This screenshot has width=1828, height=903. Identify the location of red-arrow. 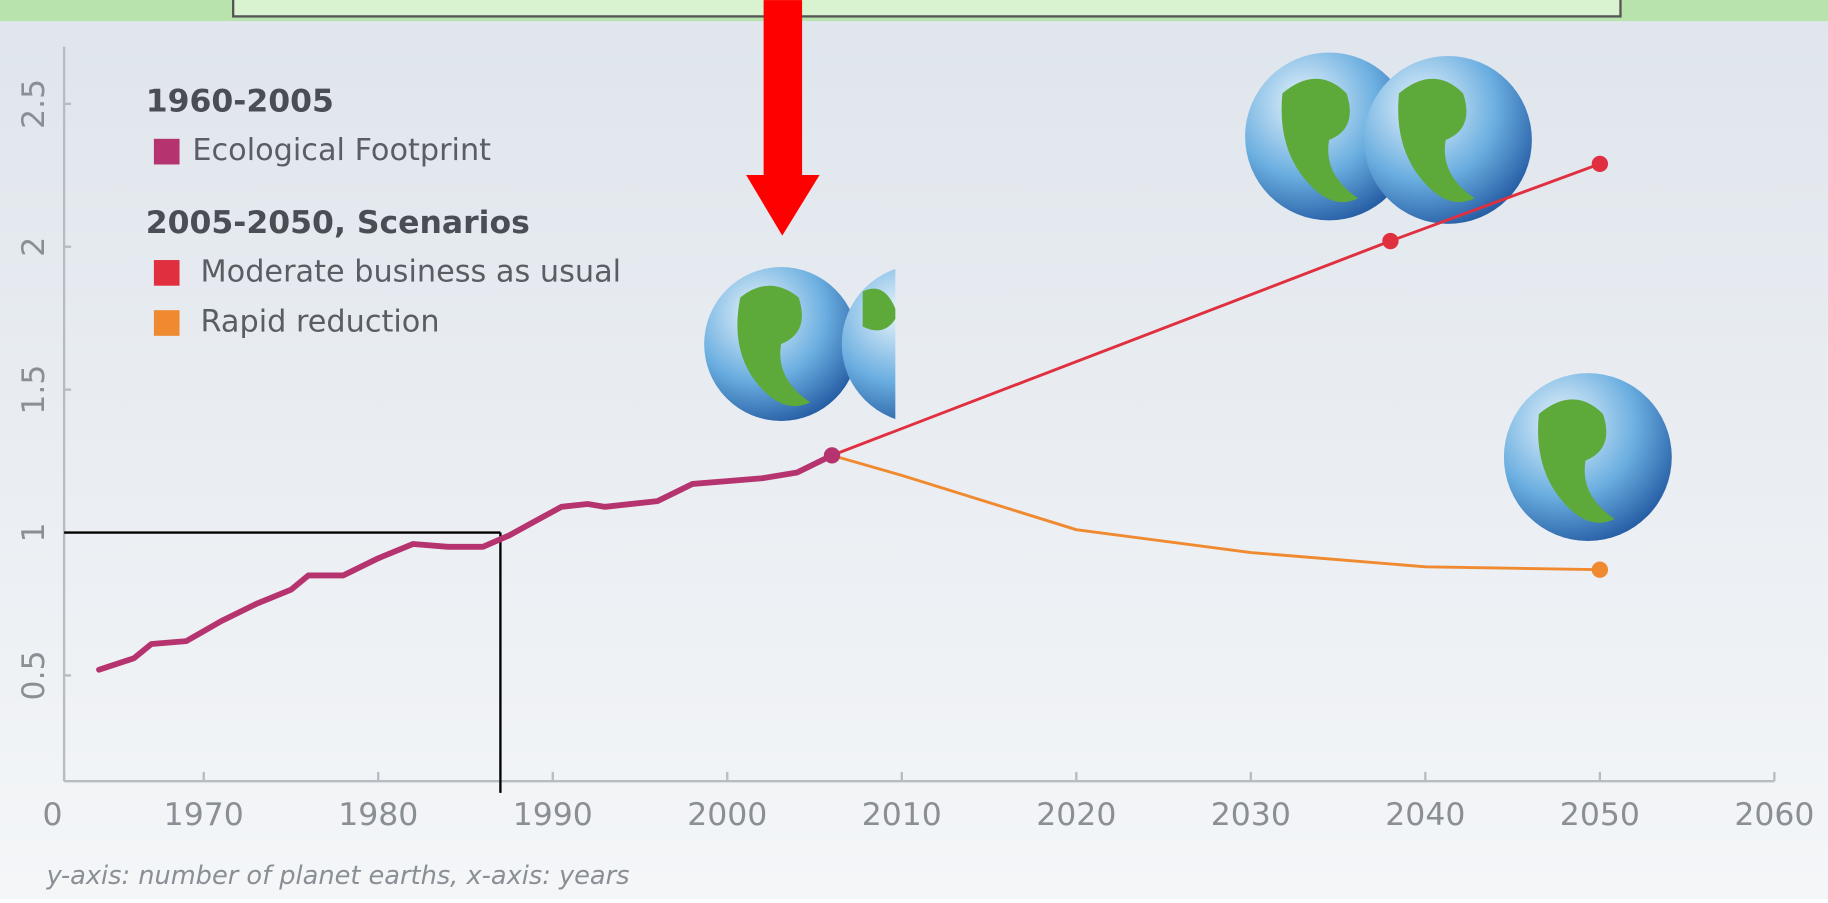
(783, 118).